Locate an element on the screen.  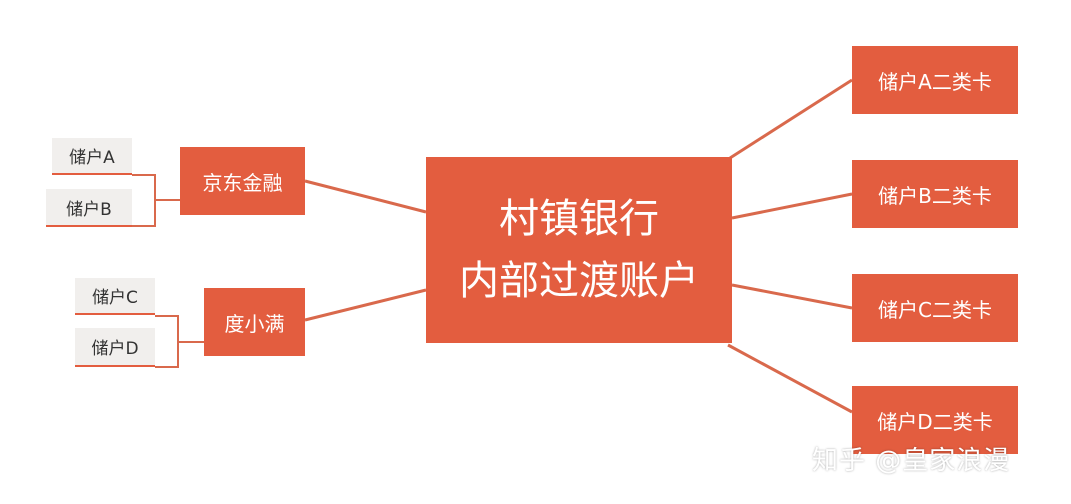
watermark: 知乎 @皇家浪漫 is located at coordinates (911, 461).